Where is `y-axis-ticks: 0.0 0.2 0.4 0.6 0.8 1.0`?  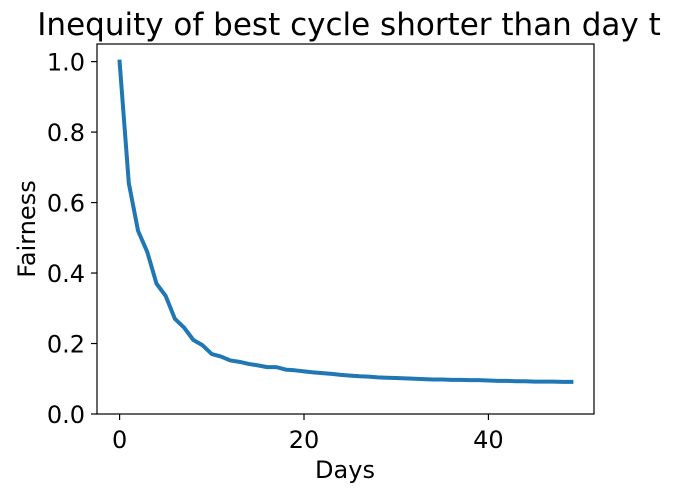
y-axis-ticks: 0.0 0.2 0.4 0.6 0.8 1.0 is located at coordinates (72, 239).